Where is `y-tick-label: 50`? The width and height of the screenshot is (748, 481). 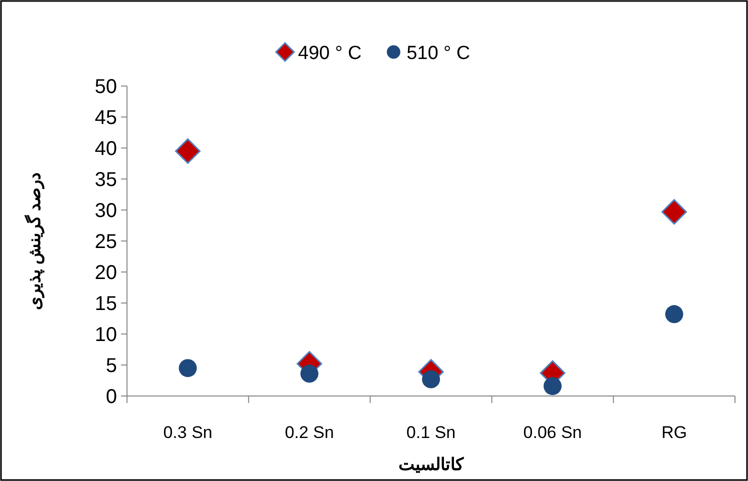 y-tick-label: 50 is located at coordinates (105, 87).